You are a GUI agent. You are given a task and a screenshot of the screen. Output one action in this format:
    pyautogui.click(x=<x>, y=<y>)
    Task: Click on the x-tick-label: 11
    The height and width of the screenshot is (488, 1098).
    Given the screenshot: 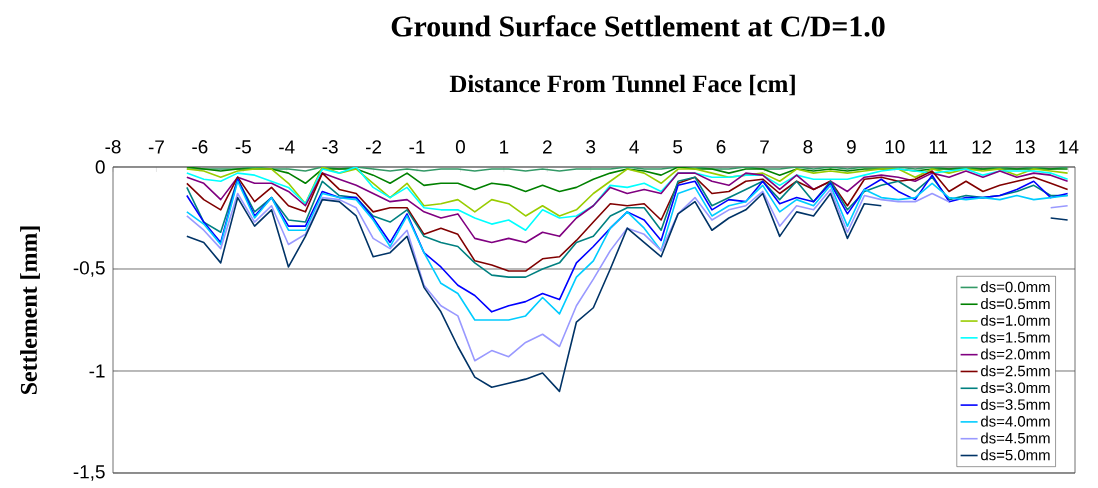 What is the action you would take?
    pyautogui.click(x=938, y=147)
    